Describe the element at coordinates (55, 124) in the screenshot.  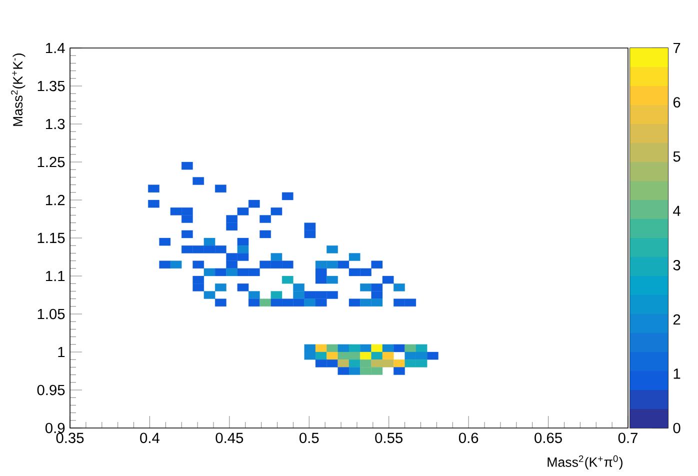
I see `y-tick-label: 1.3` at that location.